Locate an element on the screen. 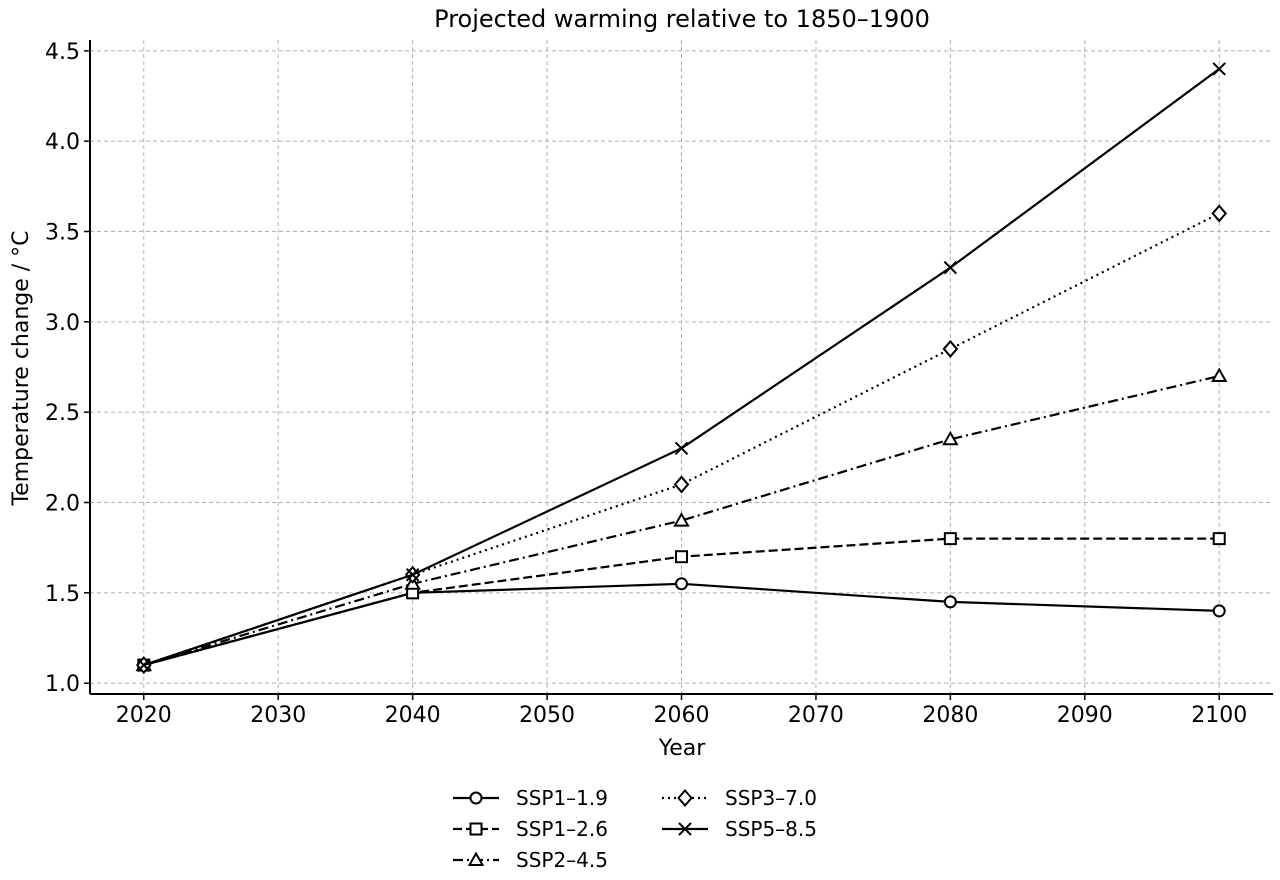 The image size is (1280, 880). y-tick-label: 4.0 is located at coordinates (62, 142).